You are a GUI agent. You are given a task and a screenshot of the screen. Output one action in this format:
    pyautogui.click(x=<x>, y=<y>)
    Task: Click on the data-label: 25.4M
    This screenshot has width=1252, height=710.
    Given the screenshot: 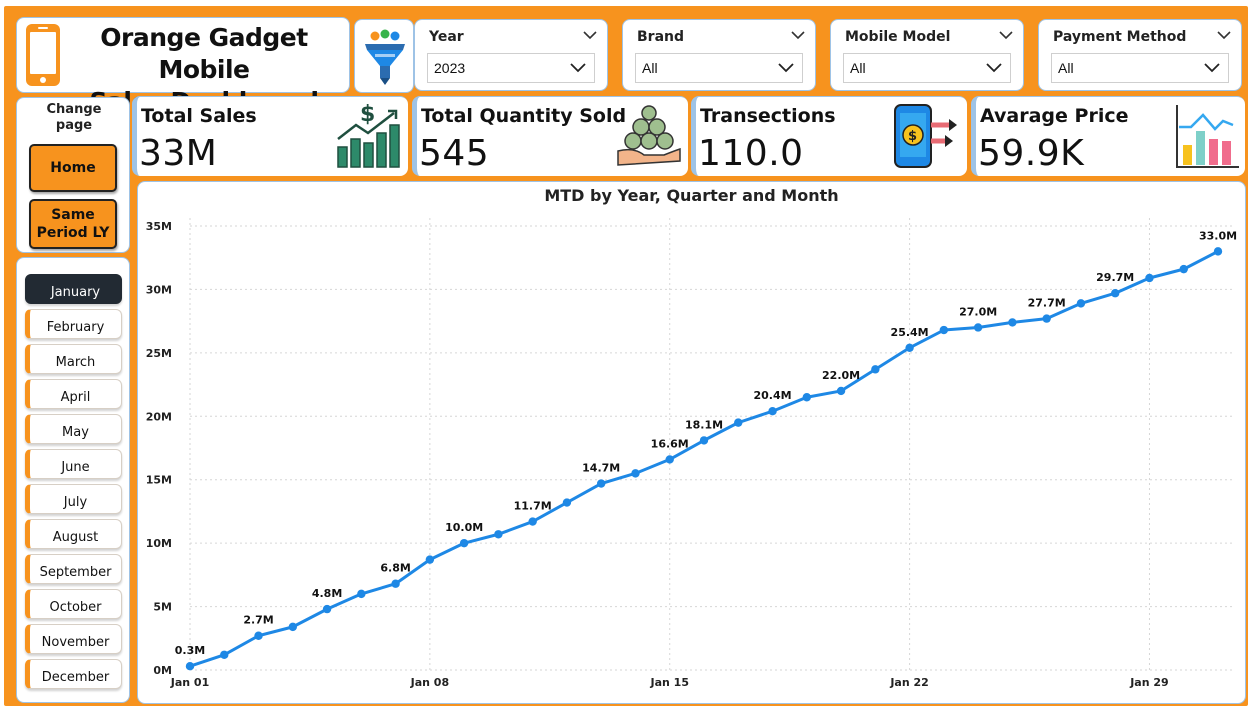 What is the action you would take?
    pyautogui.click(x=910, y=332)
    